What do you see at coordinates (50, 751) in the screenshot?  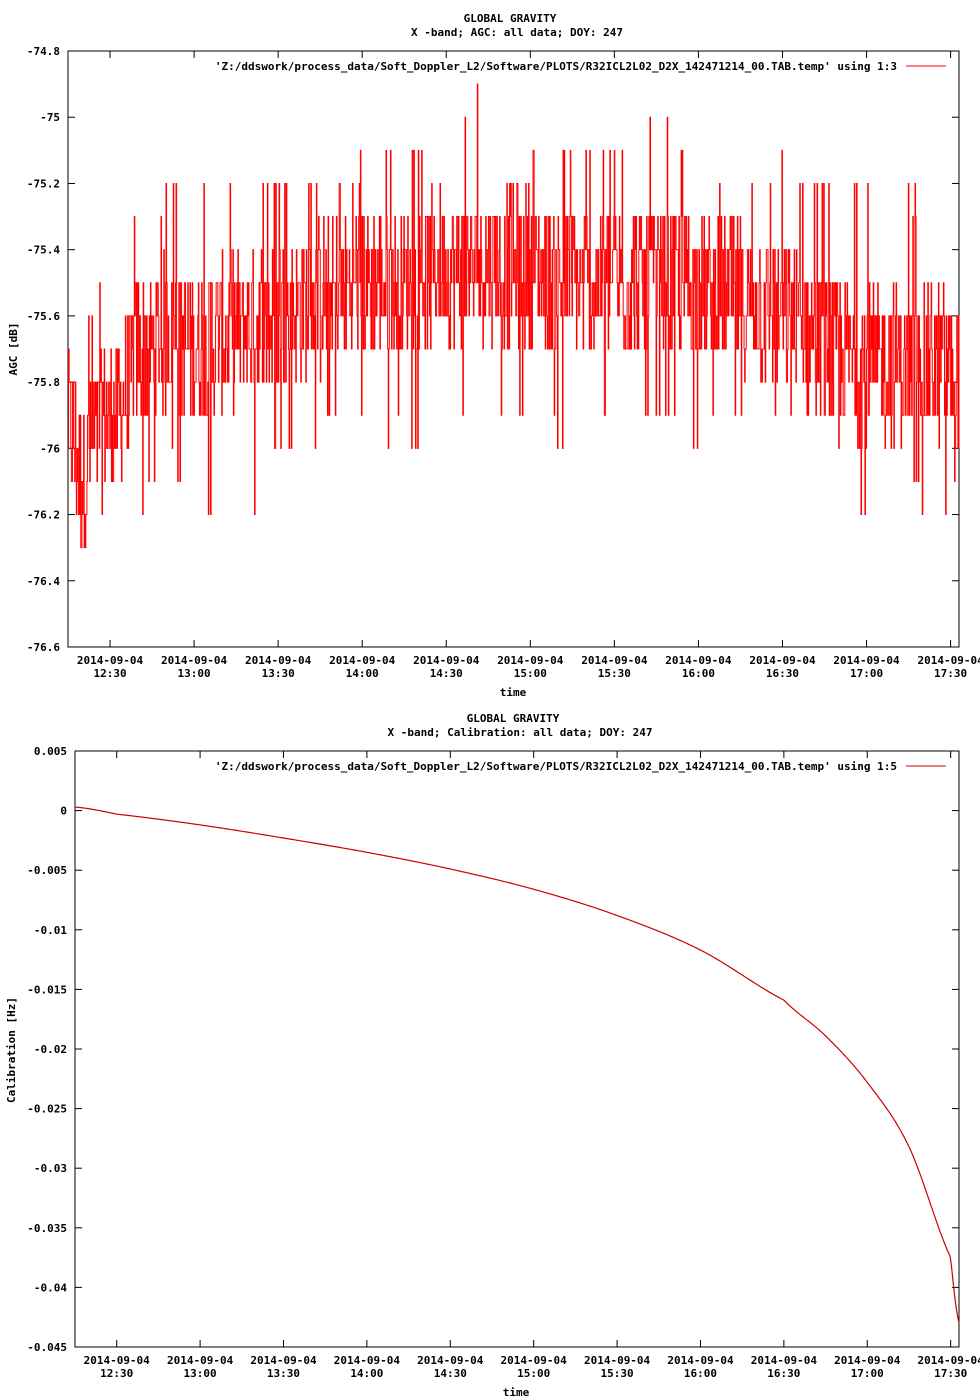 I see `y-tick-label: 0.005` at bounding box center [50, 751].